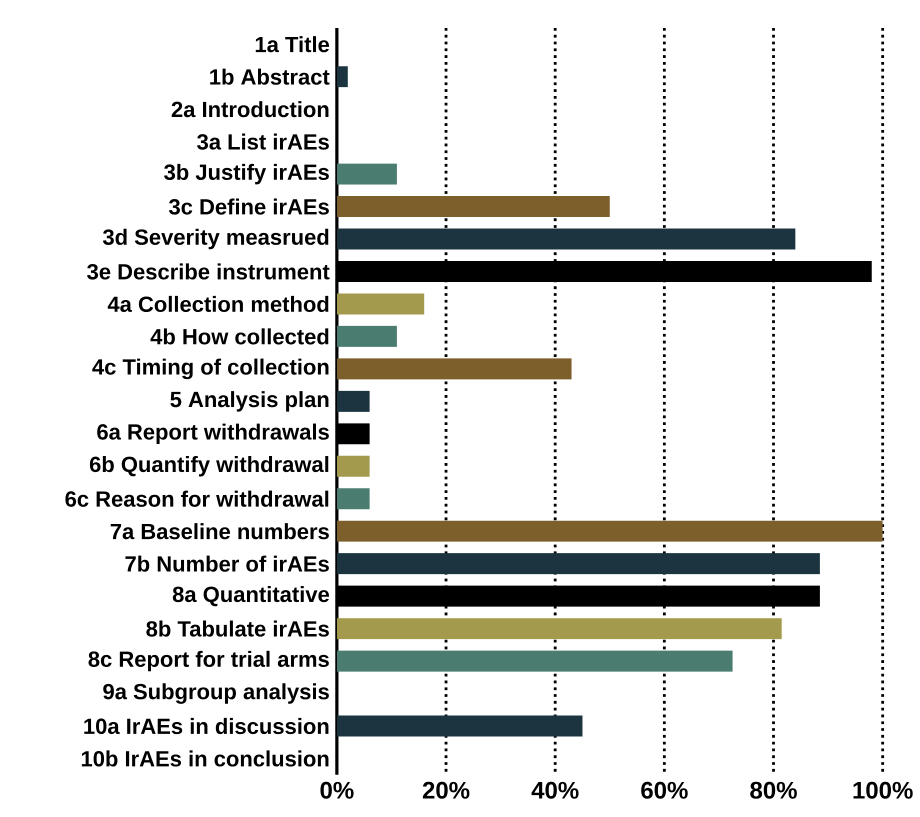 The width and height of the screenshot is (920, 817). I want to click on x-tick-label: 100%, so click(883, 790).